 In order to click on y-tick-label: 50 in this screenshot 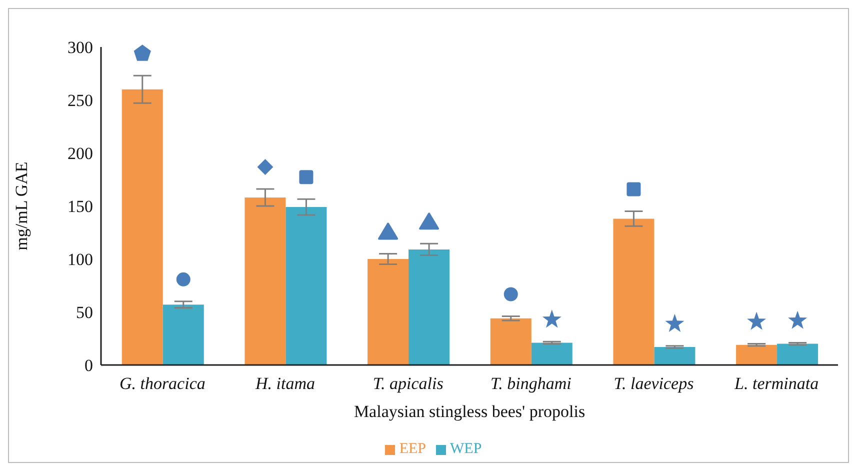, I will do `click(84, 312)`.